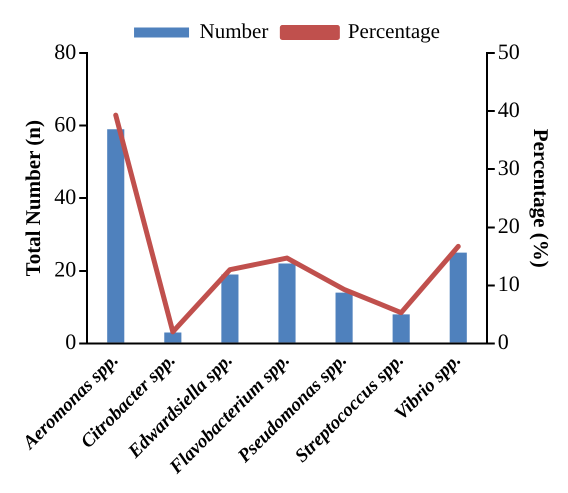 This screenshot has width=568, height=493. I want to click on y2-tick-label: 20, so click(509, 225).